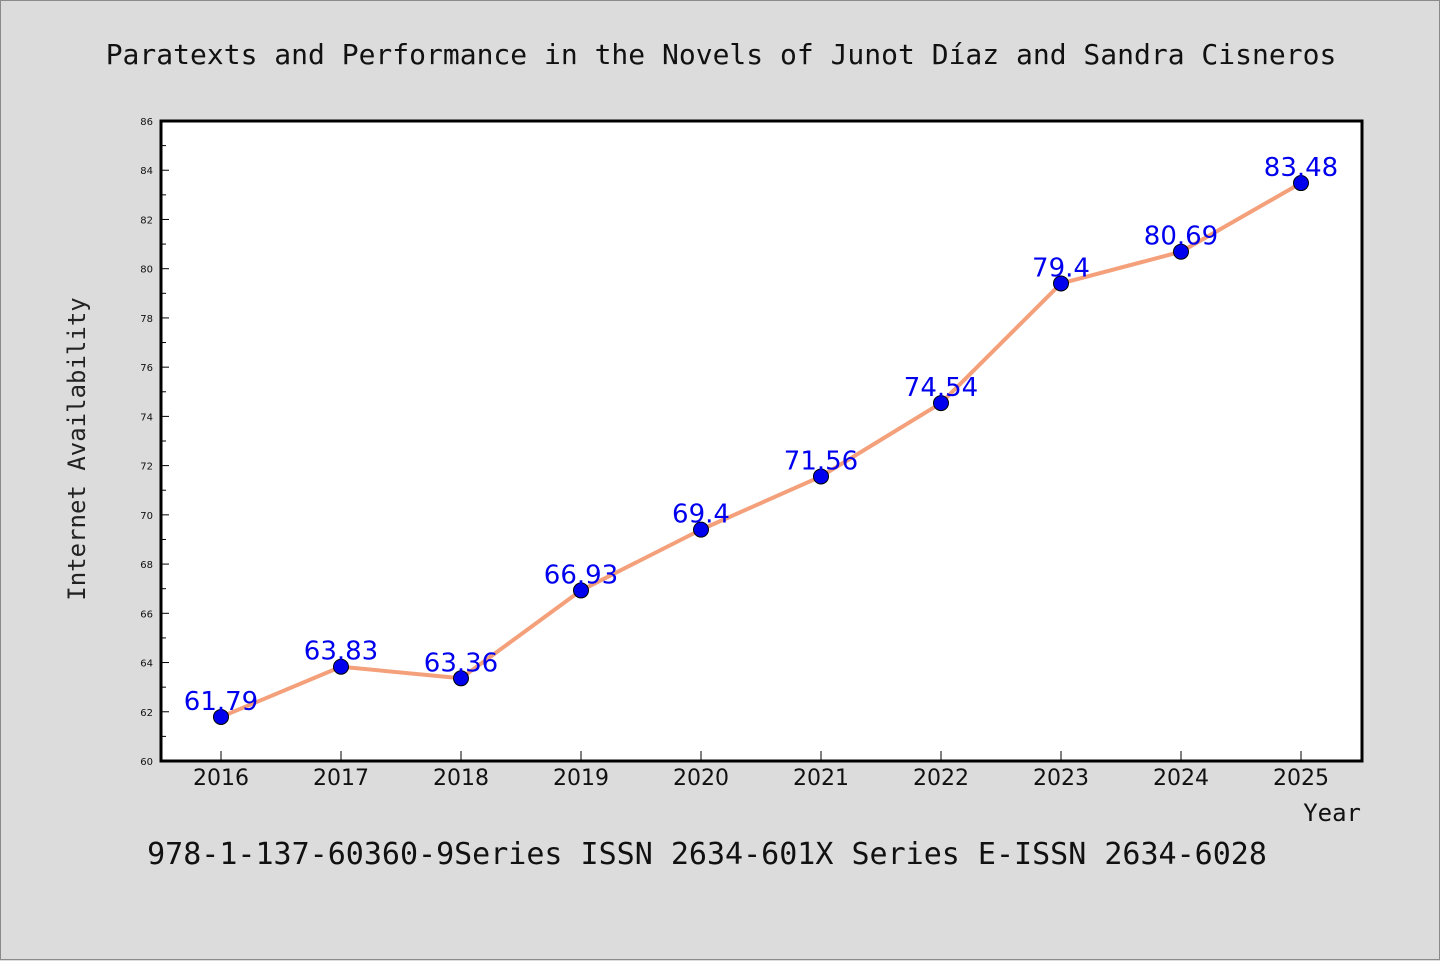 The image size is (1440, 961). I want to click on data-label: 80.69, so click(1181, 237).